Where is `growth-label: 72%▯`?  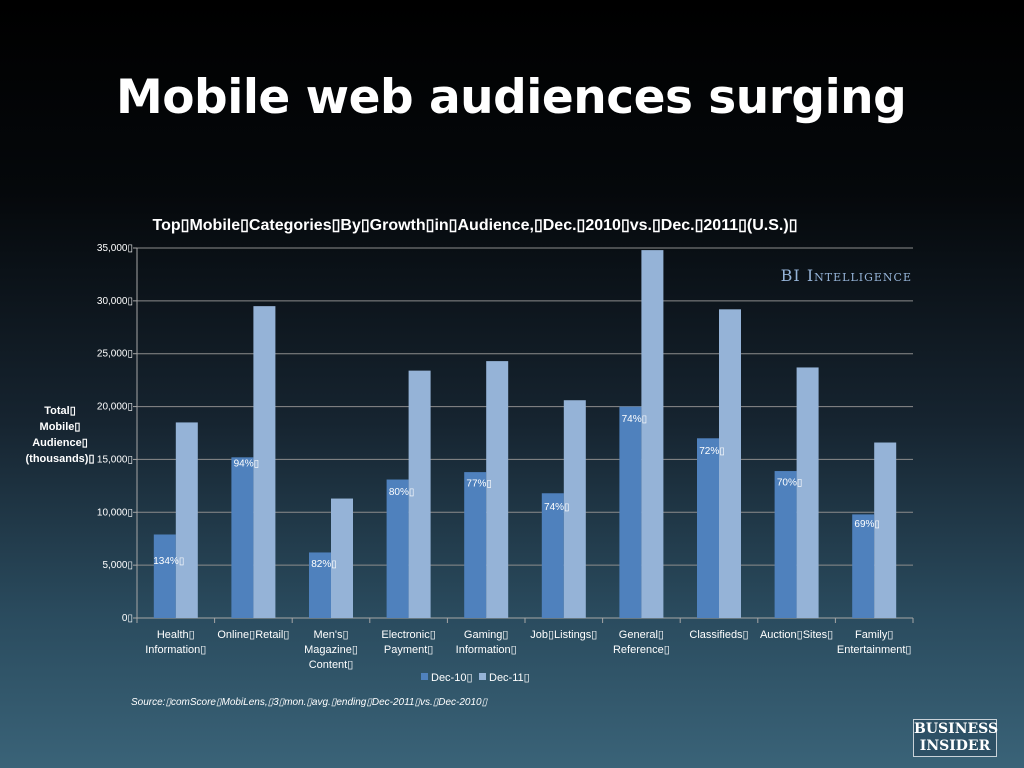 growth-label: 72%▯ is located at coordinates (712, 451).